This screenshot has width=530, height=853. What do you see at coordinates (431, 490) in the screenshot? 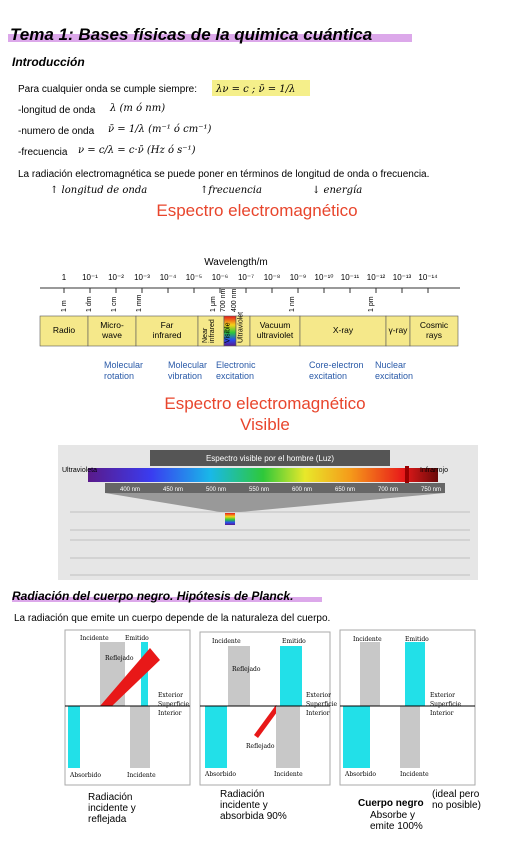
I see `nm-label: 750 nm` at bounding box center [431, 490].